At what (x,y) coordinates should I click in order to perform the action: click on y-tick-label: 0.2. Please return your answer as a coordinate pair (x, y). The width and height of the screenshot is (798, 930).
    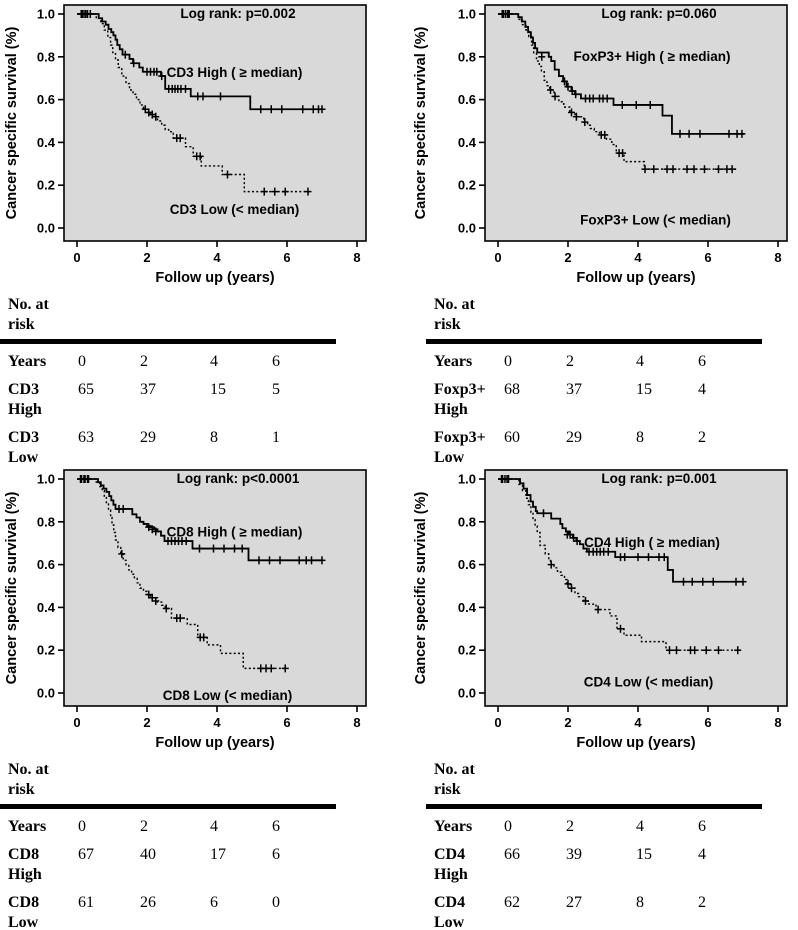
    Looking at the image, I should click on (467, 650).